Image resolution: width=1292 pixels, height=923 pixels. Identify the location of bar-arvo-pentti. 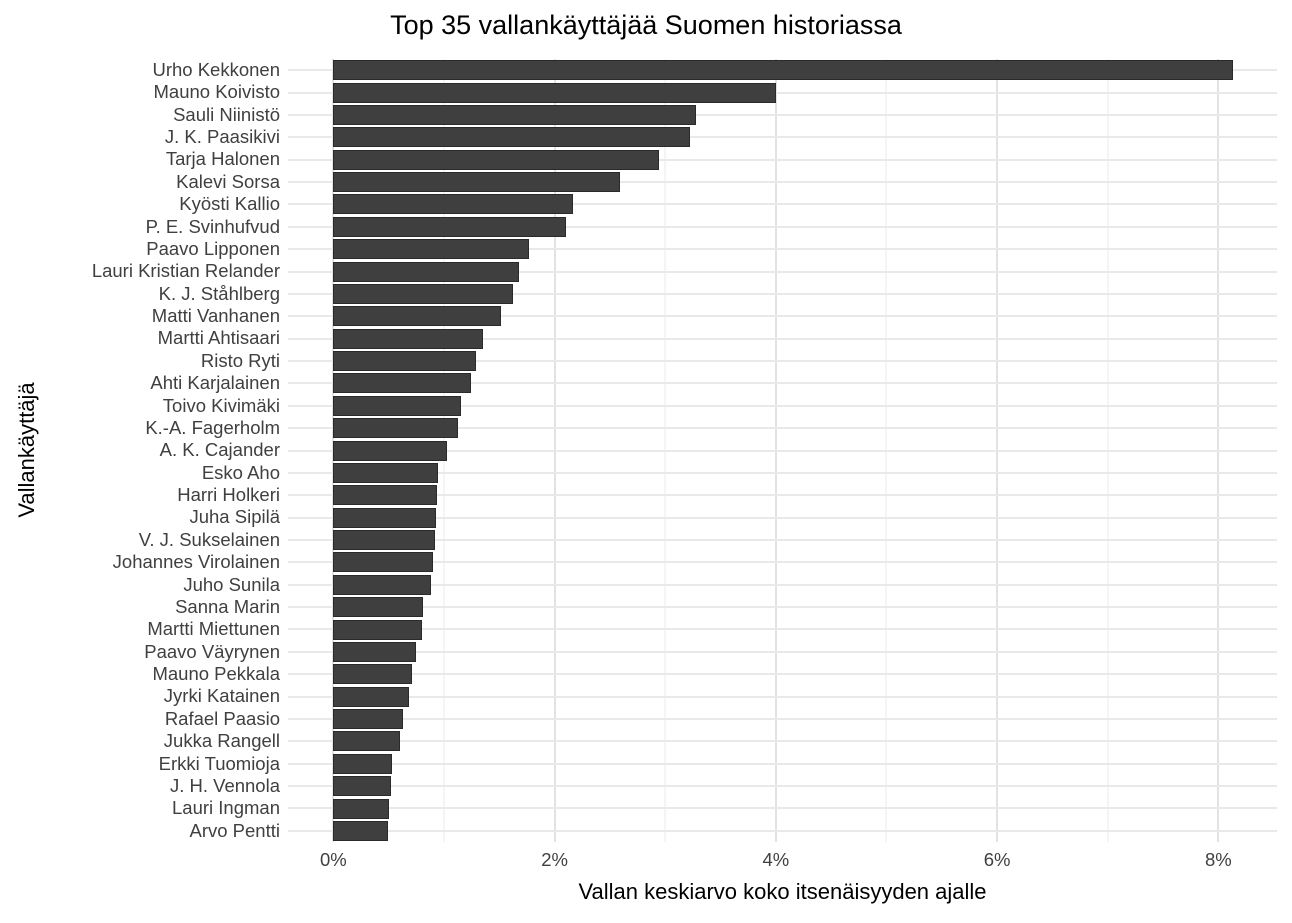
(360, 830).